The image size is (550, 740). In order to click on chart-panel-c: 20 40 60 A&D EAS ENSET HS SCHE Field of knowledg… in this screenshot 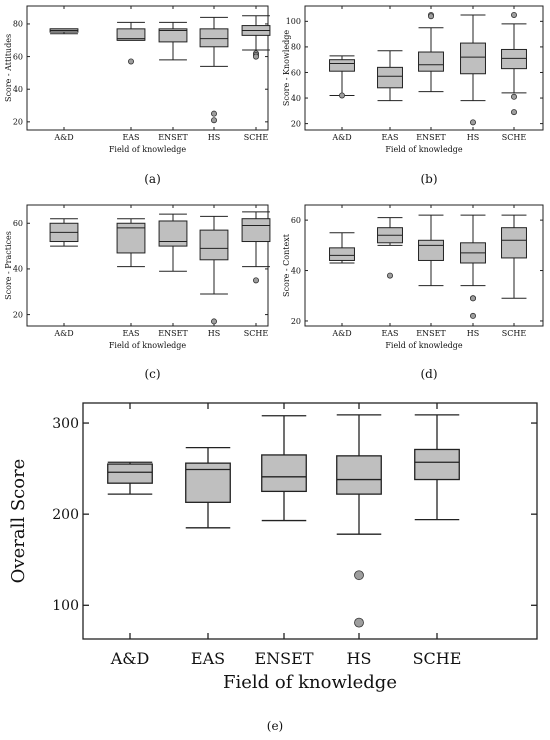, I will do `click(137, 292)`.